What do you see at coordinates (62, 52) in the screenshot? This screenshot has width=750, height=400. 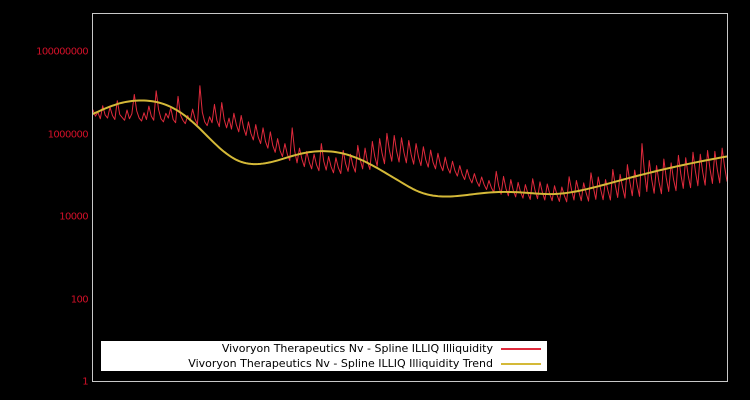 I see `y-axis-tick-label: 100000000` at bounding box center [62, 52].